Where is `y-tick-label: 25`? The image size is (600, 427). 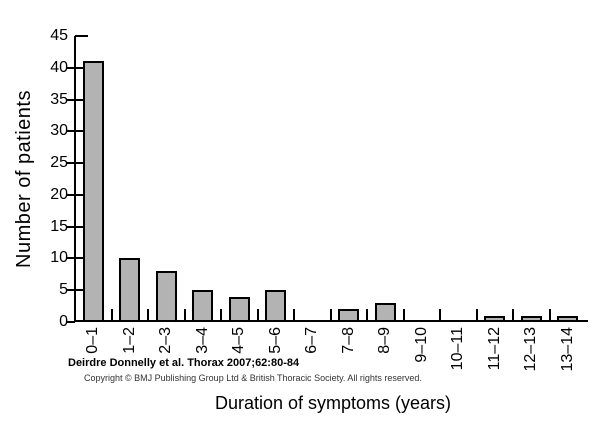 y-tick-label: 25 is located at coordinates (59, 162).